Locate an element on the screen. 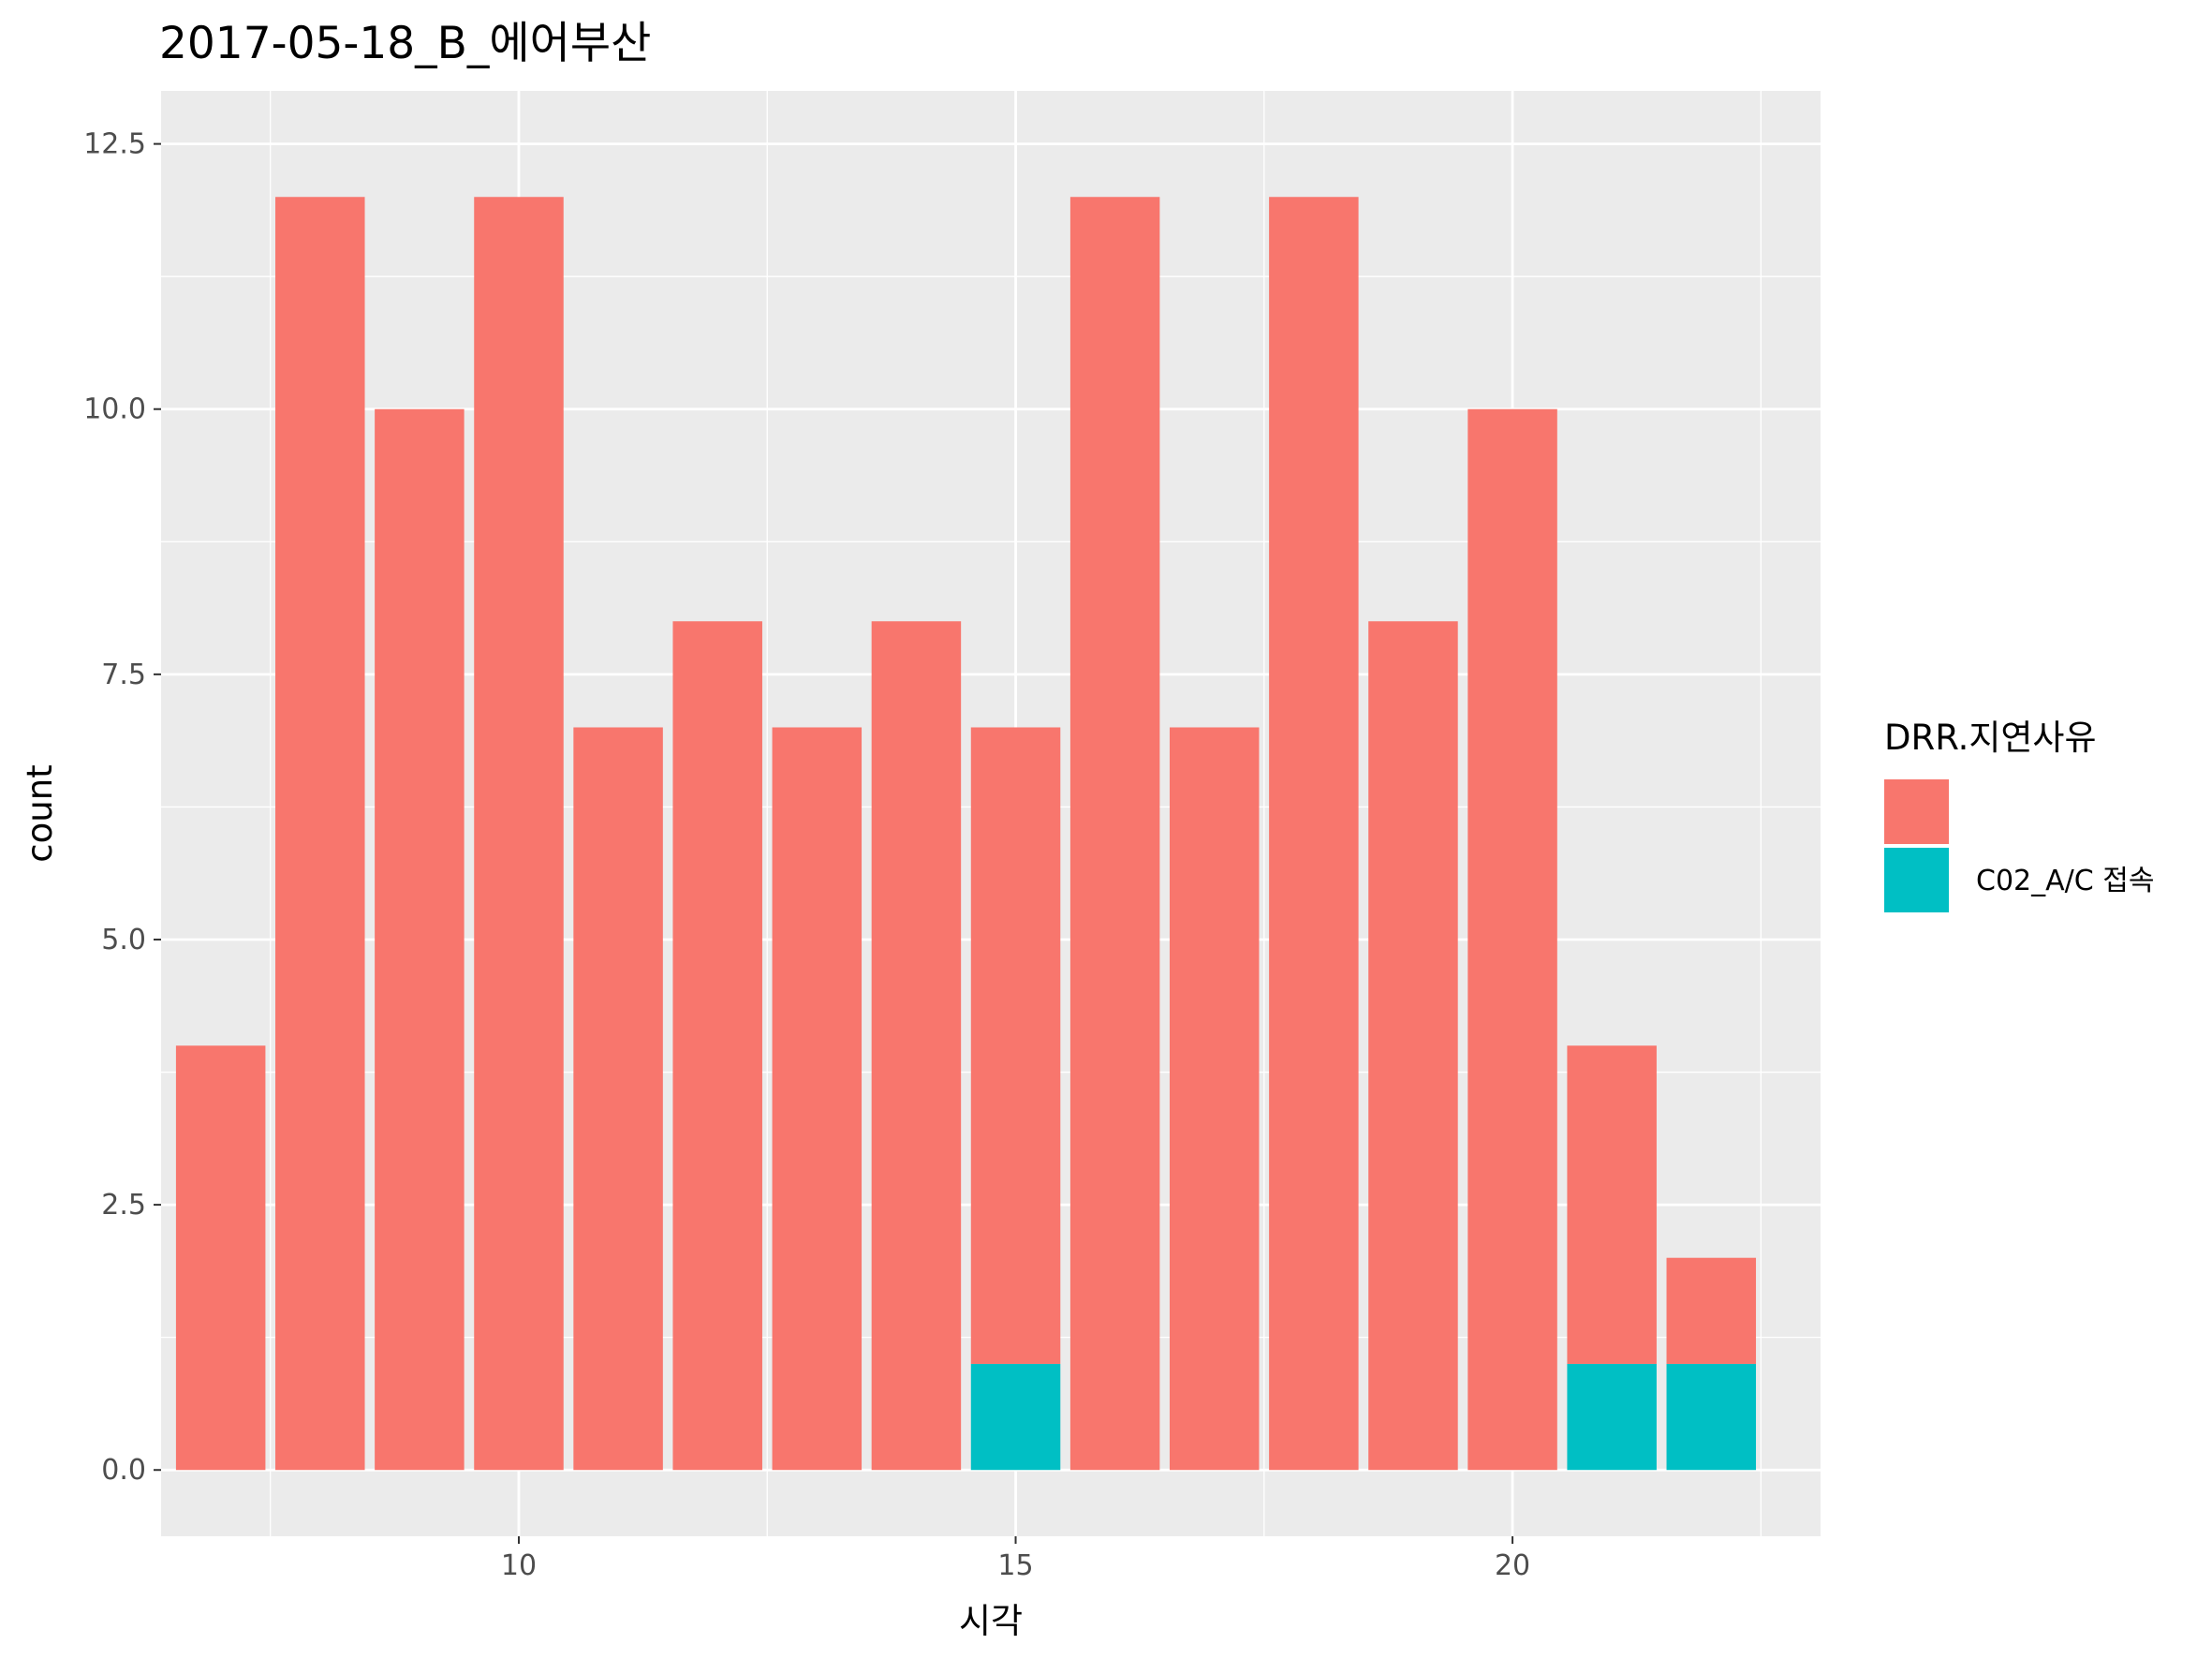 This screenshot has width=2212, height=1659. legend-label: C02_A/C 접속 is located at coordinates (2065, 881).